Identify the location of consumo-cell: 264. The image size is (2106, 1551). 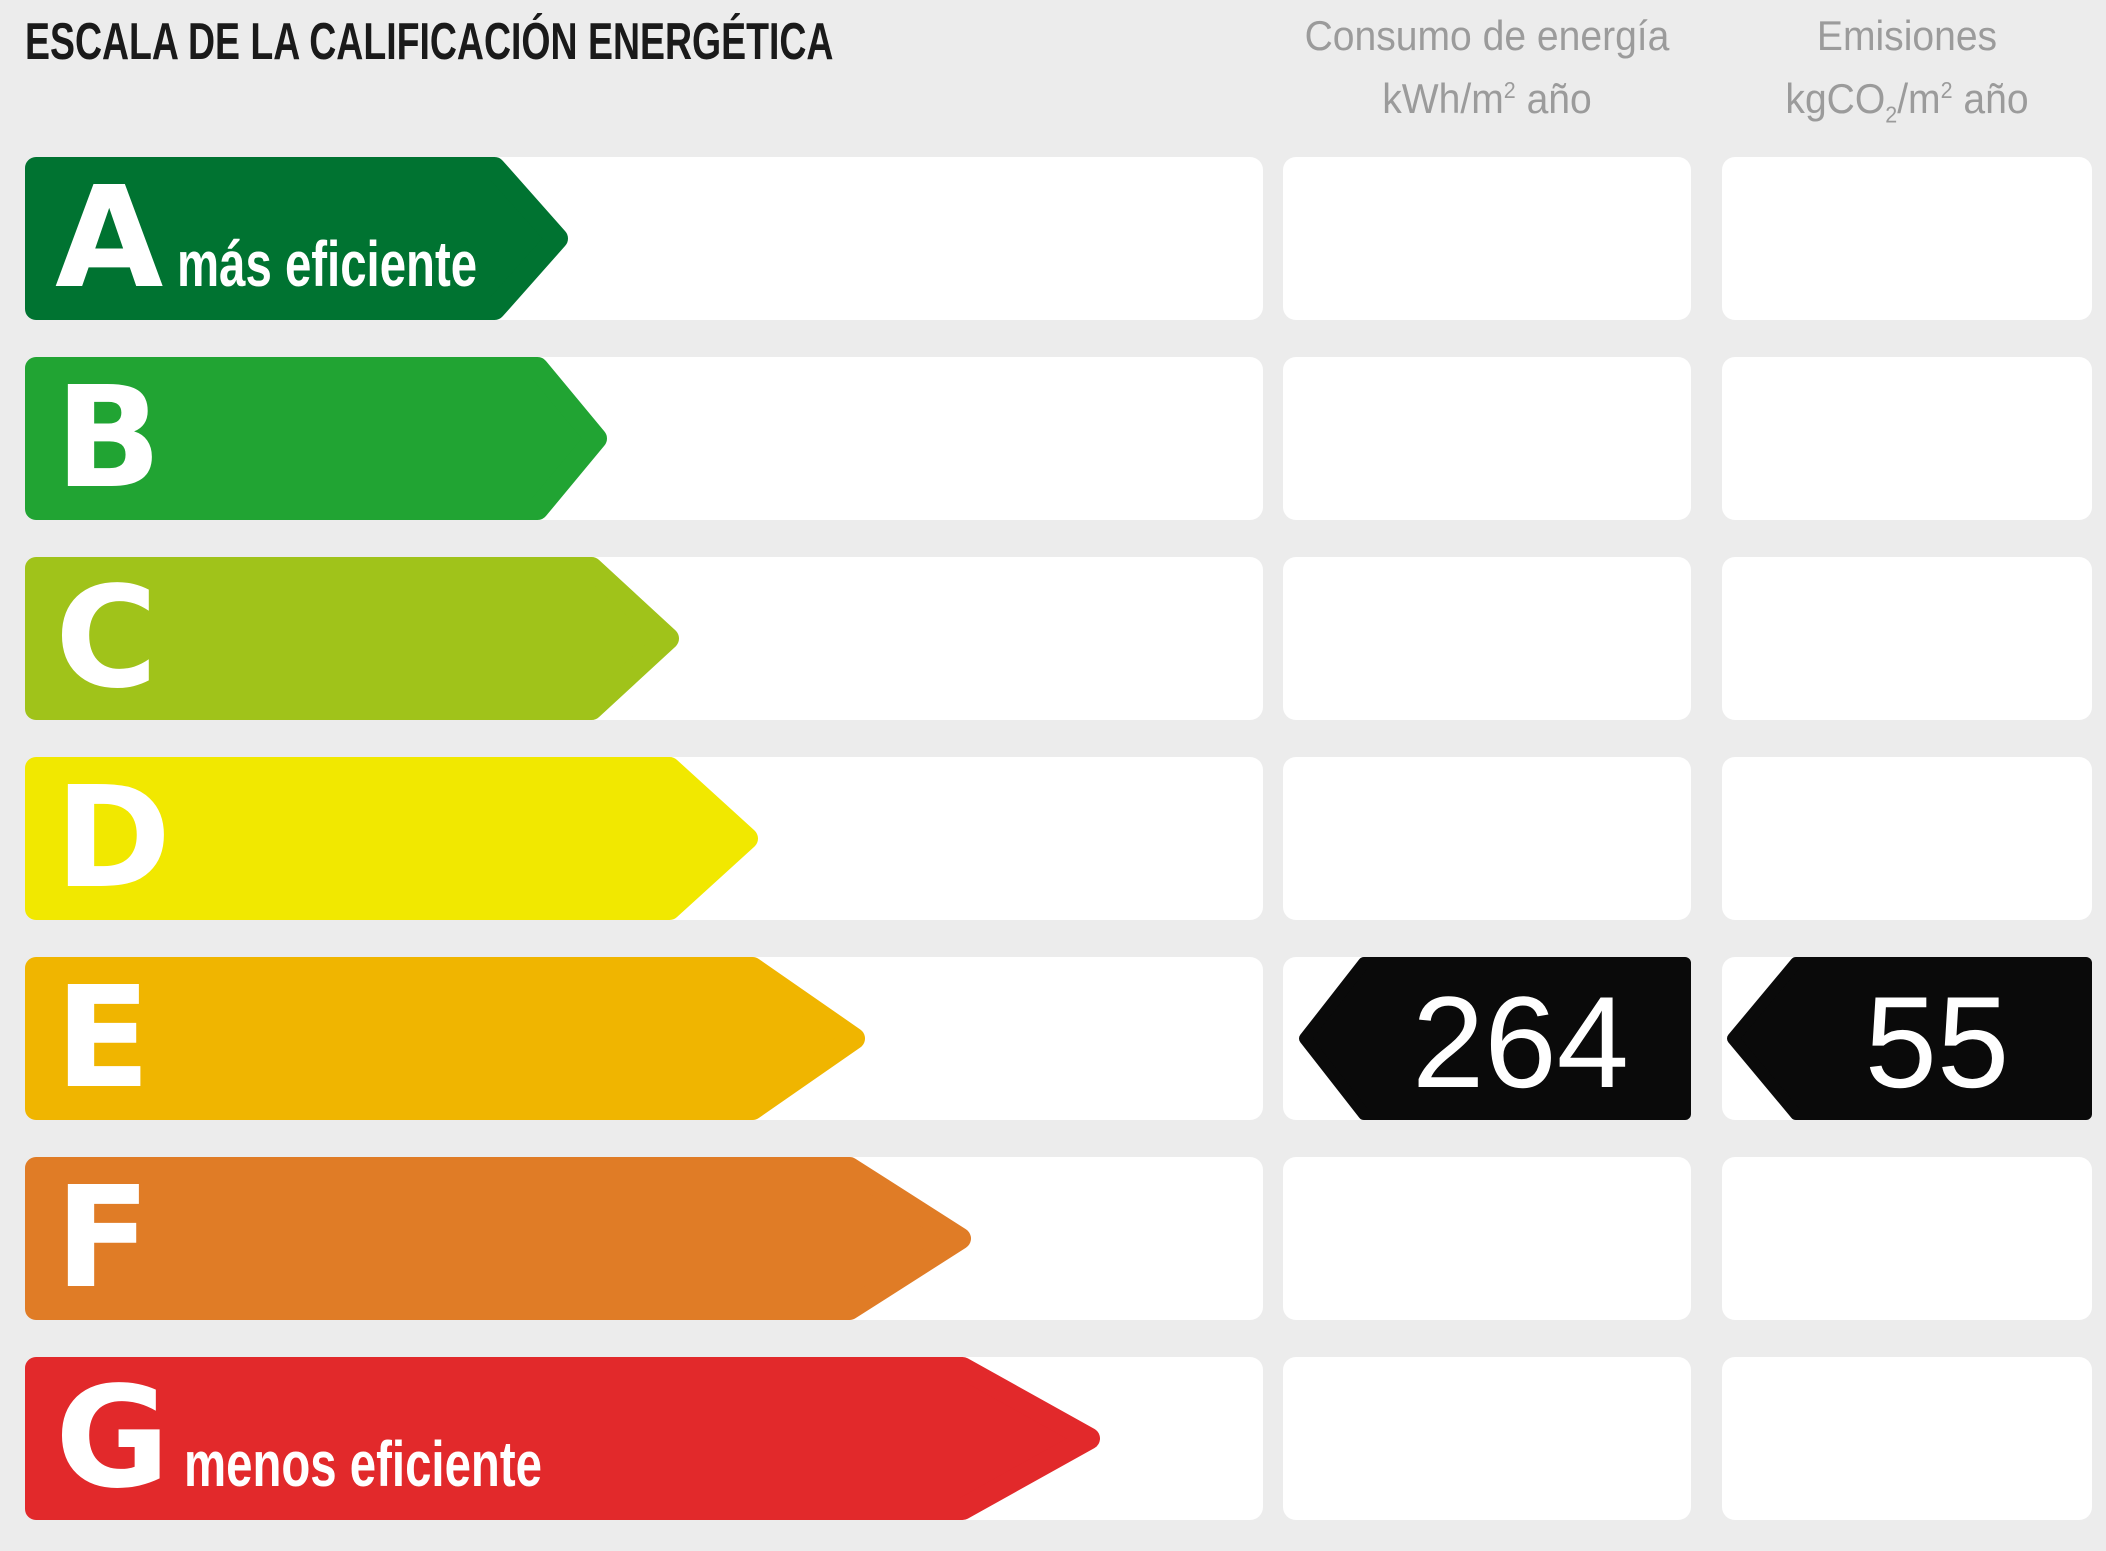
(1487, 1038).